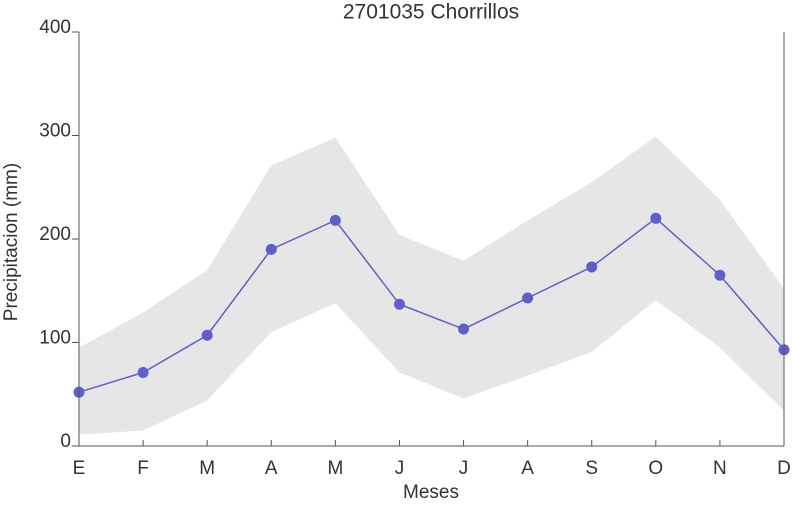 The image size is (792, 508). I want to click on chart-title: 2701035 Chorrillos, so click(431, 12).